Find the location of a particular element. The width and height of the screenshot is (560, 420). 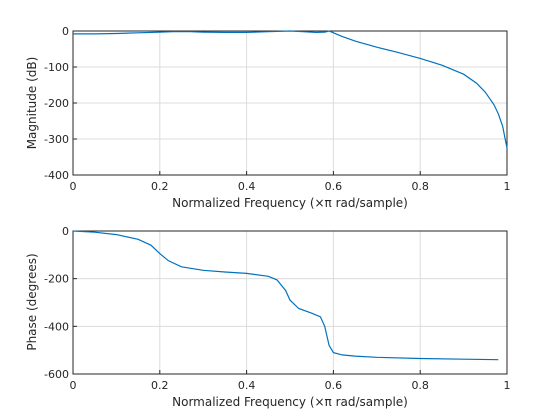

phase-ylabel: Phase (degrees) is located at coordinates (32, 301).